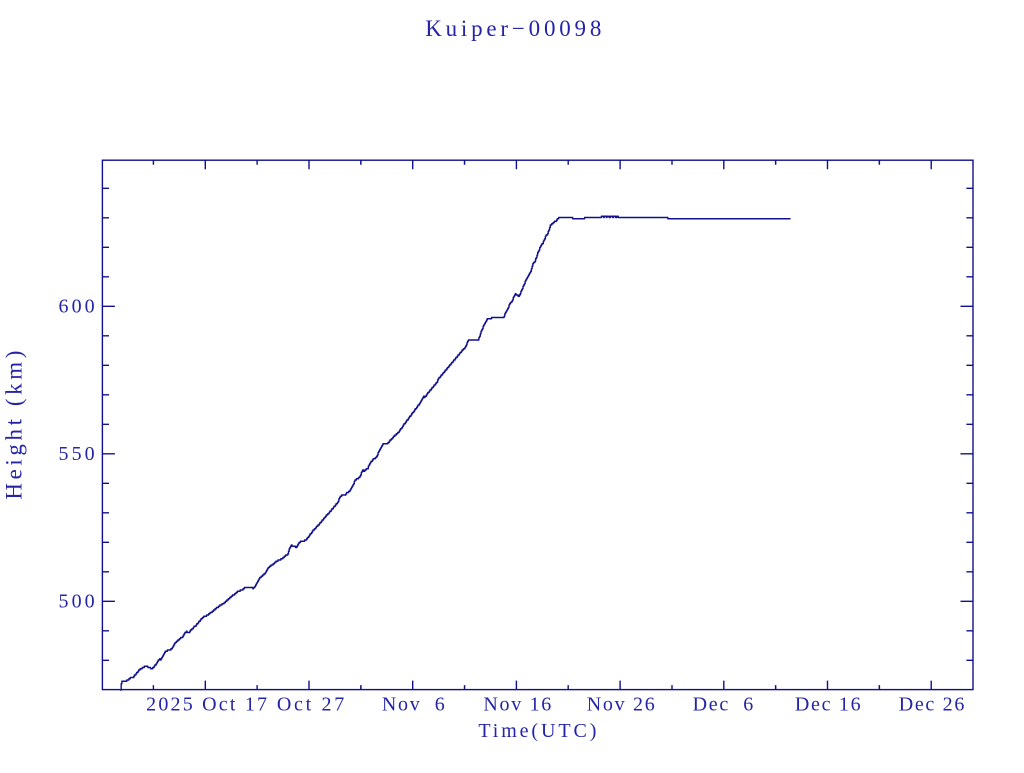 Image resolution: width=1024 pixels, height=773 pixels. Describe the element at coordinates (538, 731) in the screenshot. I see `svg-text: Time(UTC)` at that location.